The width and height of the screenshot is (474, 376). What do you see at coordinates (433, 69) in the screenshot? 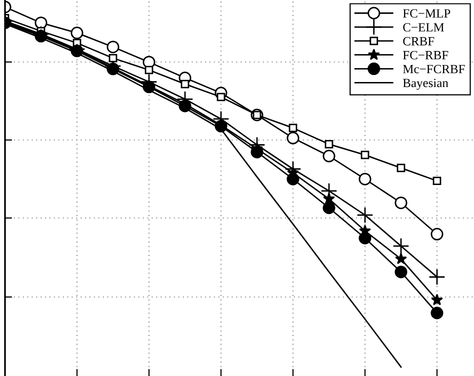
I see `legend-label: Mc−FCRBF` at bounding box center [433, 69].